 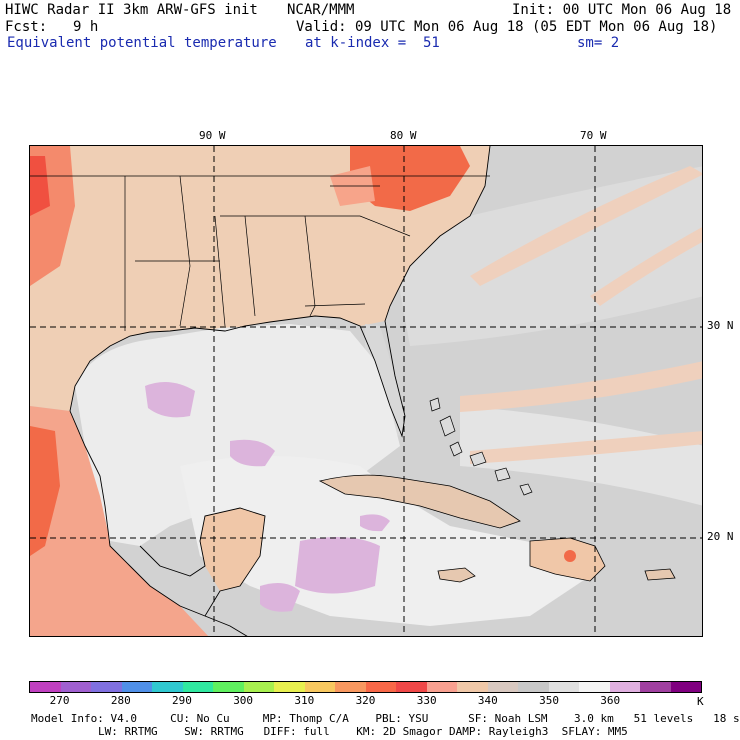 What do you see at coordinates (487, 700) in the screenshot?
I see `color-scale-tick-label: 340` at bounding box center [487, 700].